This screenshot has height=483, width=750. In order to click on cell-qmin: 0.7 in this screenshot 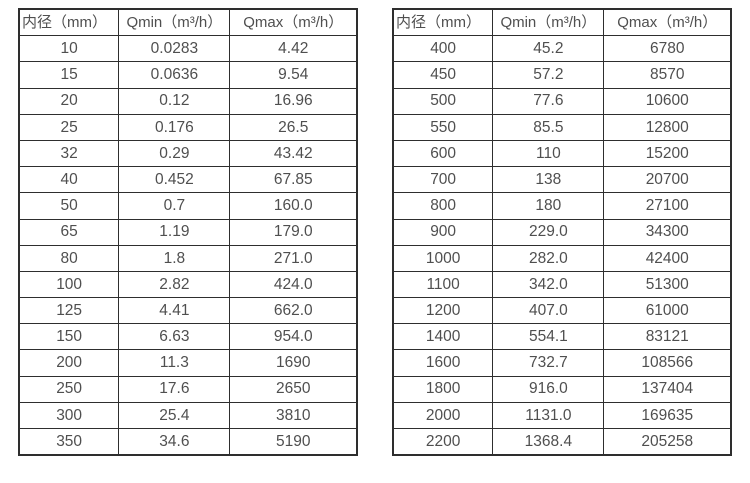, I will do `click(174, 206)`.